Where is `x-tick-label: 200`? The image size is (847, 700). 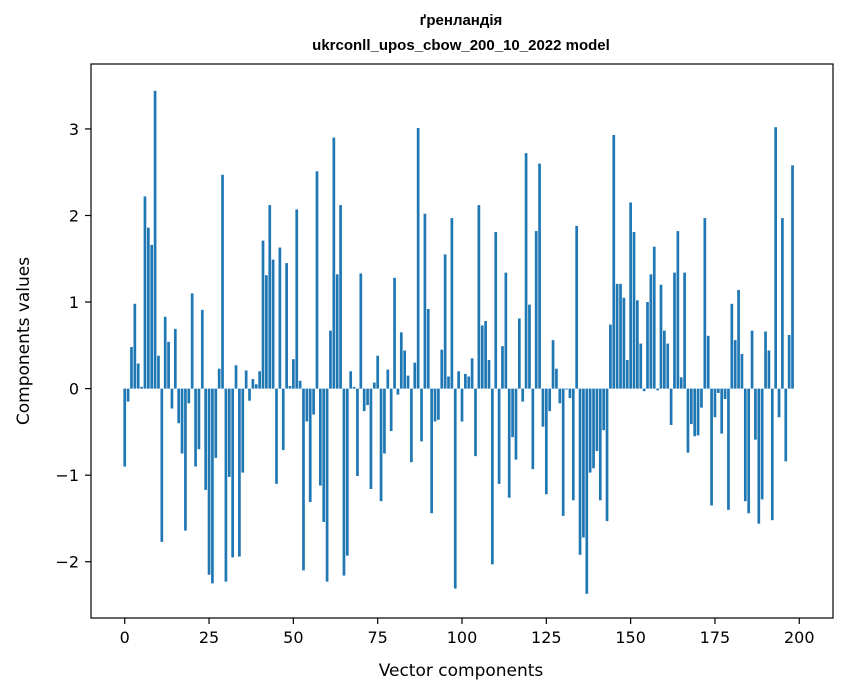
x-tick-label: 200 is located at coordinates (799, 637).